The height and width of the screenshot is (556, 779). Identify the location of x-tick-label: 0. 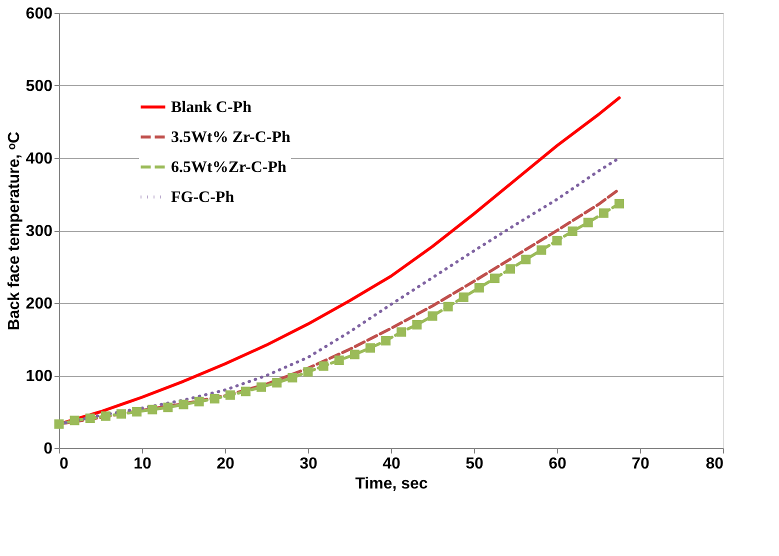
(64, 464).